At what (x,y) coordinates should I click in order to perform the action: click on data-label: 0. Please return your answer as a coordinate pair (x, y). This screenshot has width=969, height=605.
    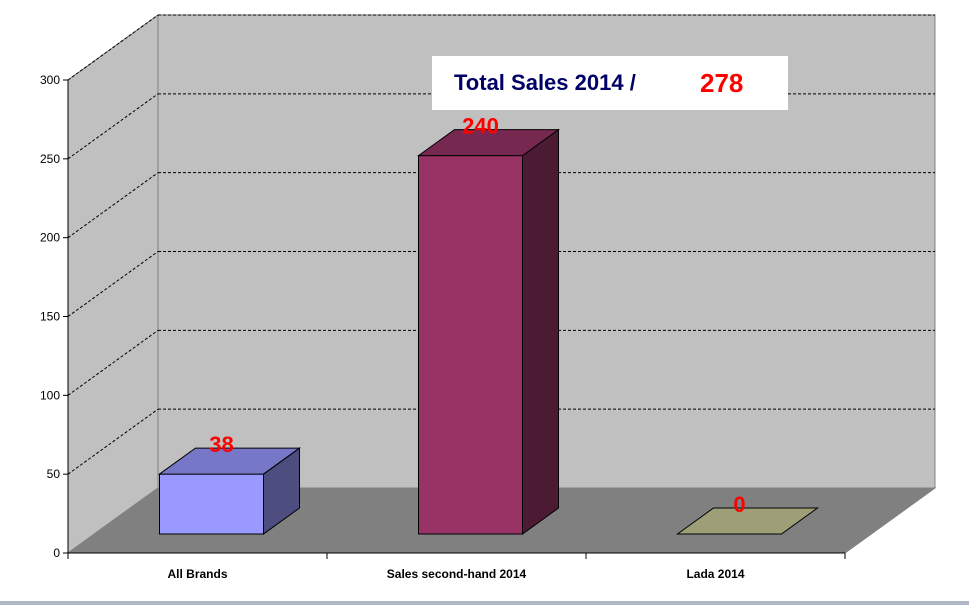
    Looking at the image, I should click on (739, 504).